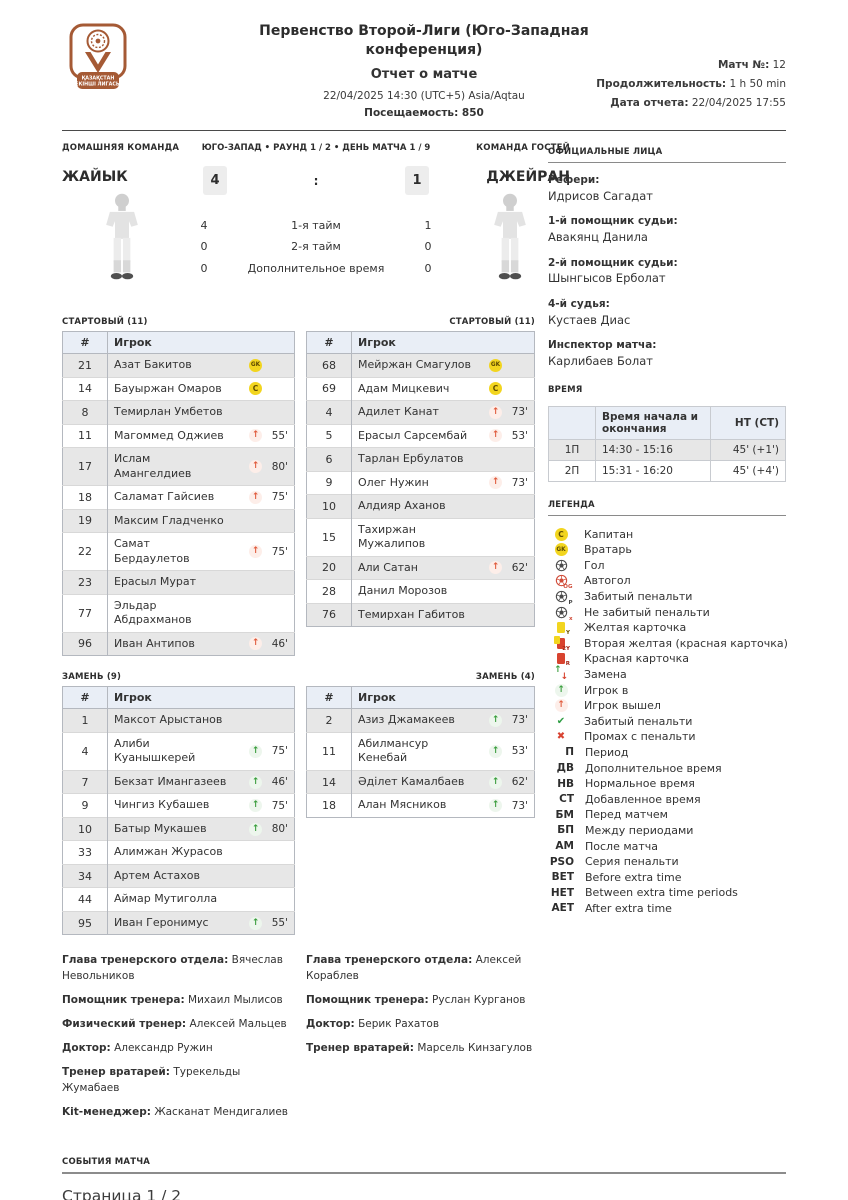  Describe the element at coordinates (608, 550) in the screenshot. I see `legend-label: Вратарь` at that location.